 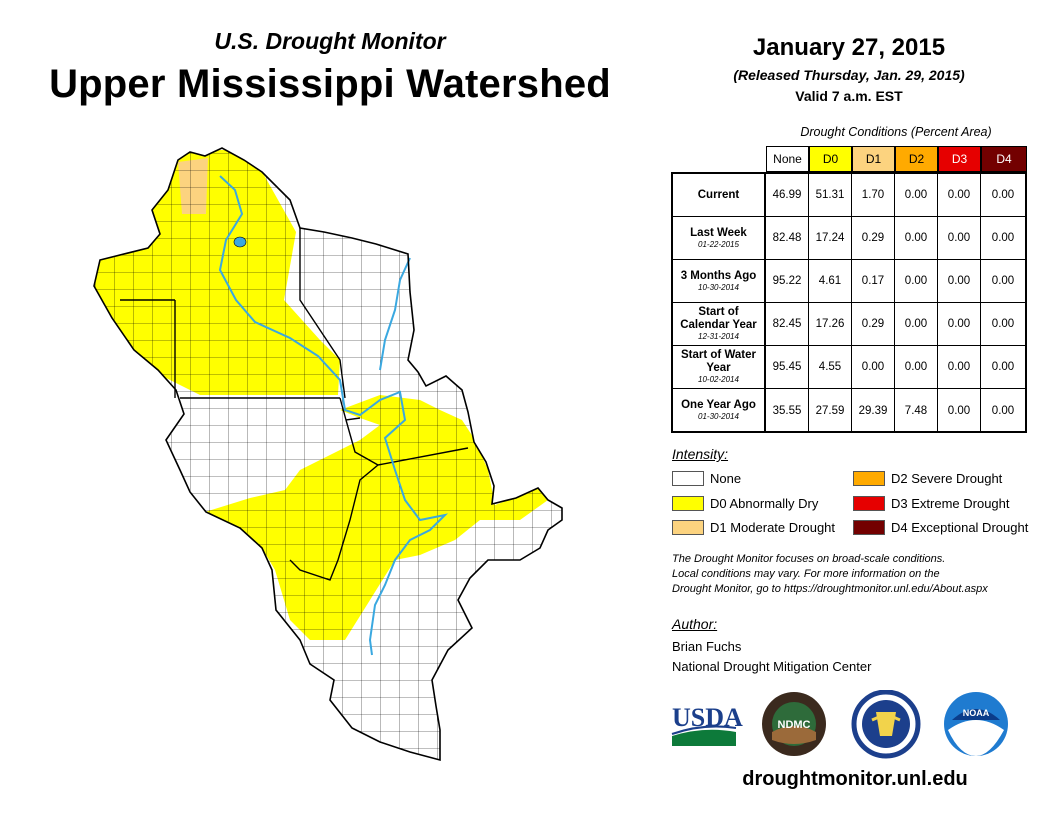 What do you see at coordinates (830, 159) in the screenshot?
I see `column-header-d0: D0` at bounding box center [830, 159].